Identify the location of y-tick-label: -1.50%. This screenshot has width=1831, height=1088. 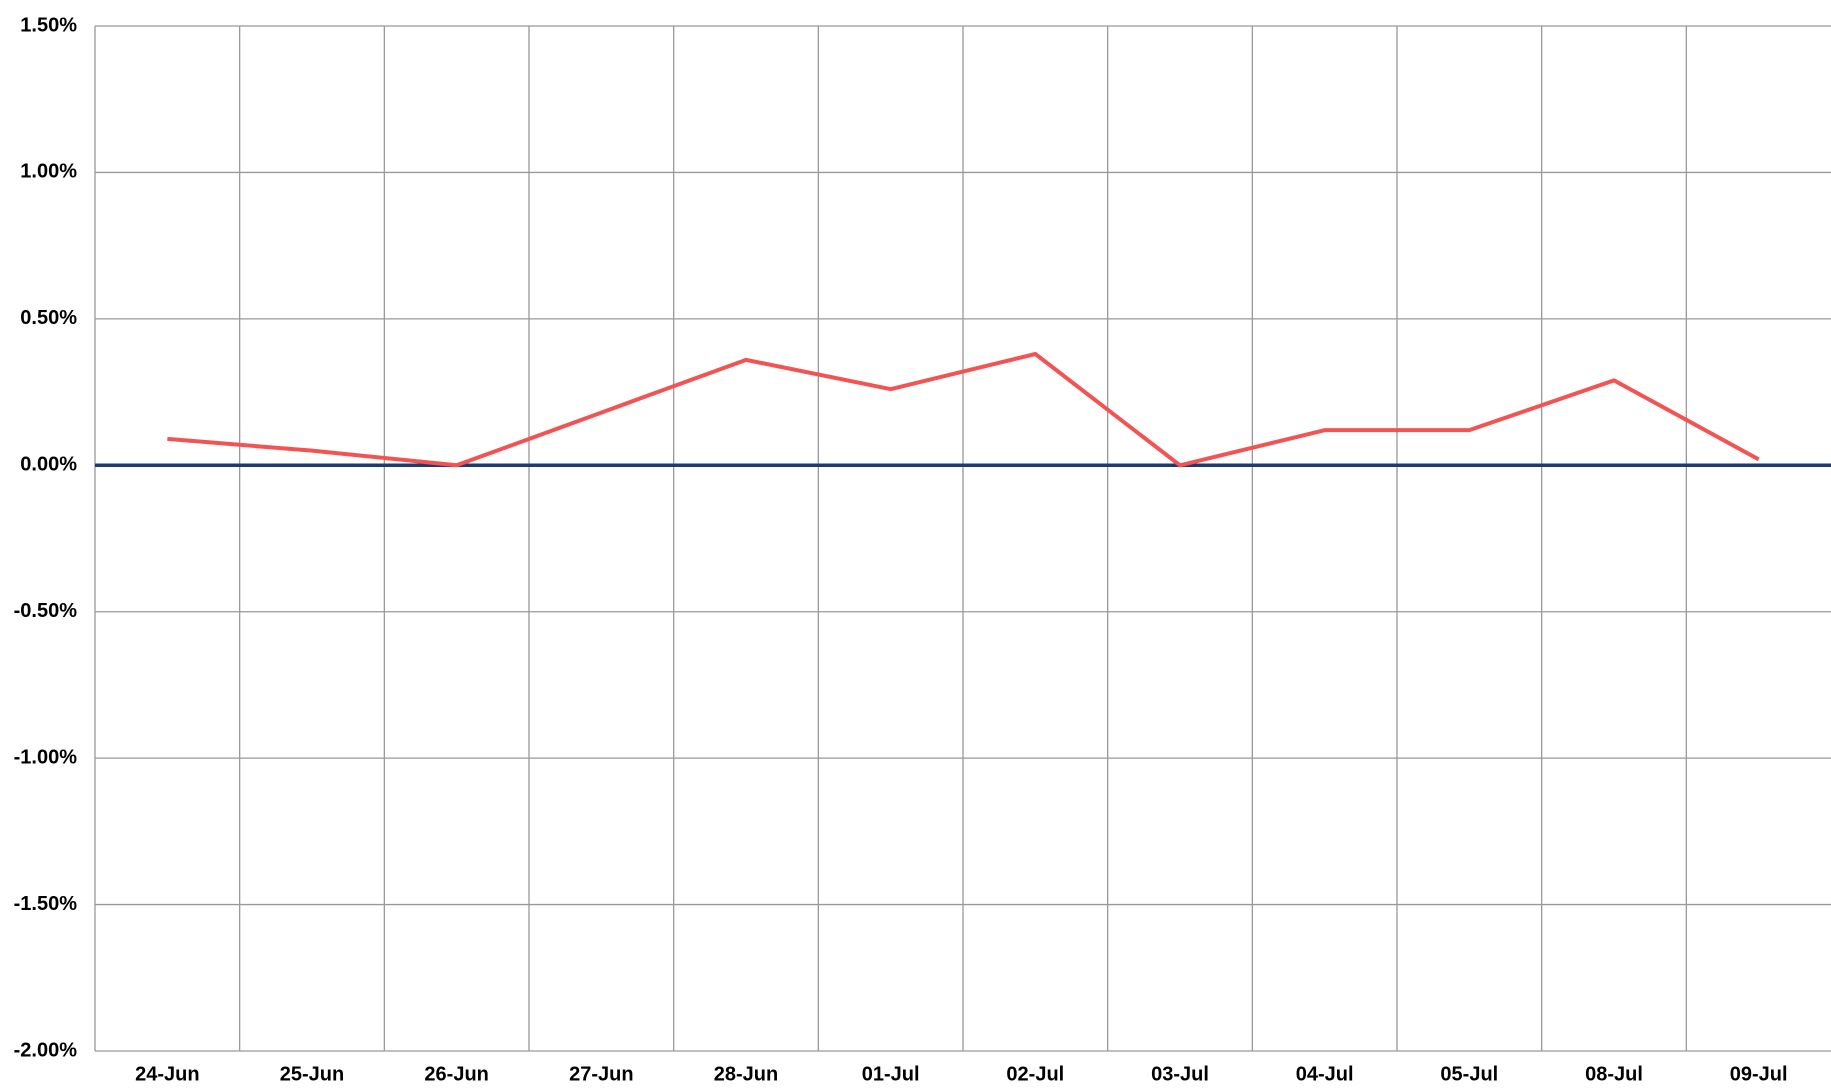
(46, 904).